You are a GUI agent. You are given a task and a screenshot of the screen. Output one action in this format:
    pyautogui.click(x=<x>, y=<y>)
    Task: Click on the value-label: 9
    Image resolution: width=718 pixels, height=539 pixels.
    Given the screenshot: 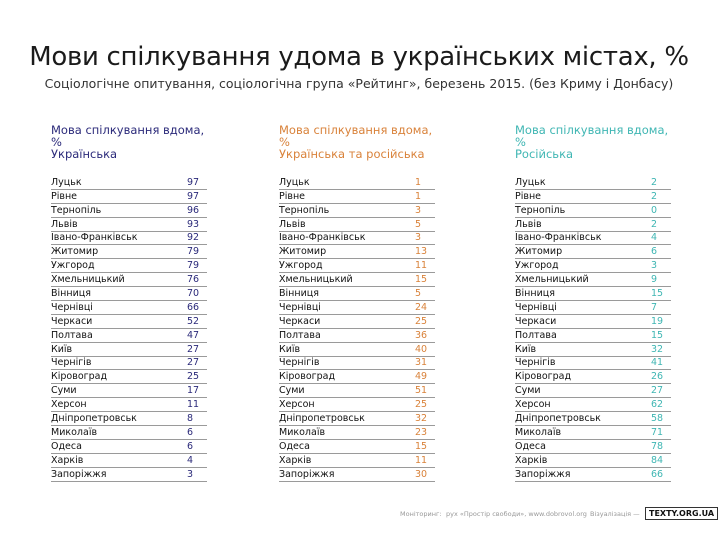 What is the action you would take?
    pyautogui.click(x=654, y=280)
    